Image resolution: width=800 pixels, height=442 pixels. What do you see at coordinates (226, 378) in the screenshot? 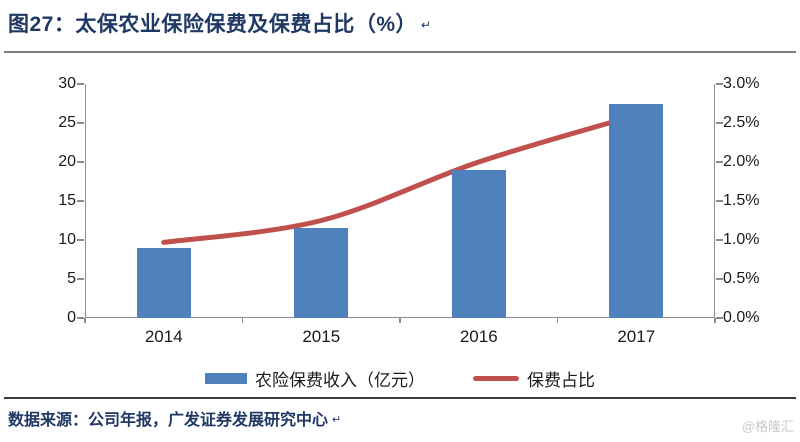
I see `bar-swatch-icon` at bounding box center [226, 378].